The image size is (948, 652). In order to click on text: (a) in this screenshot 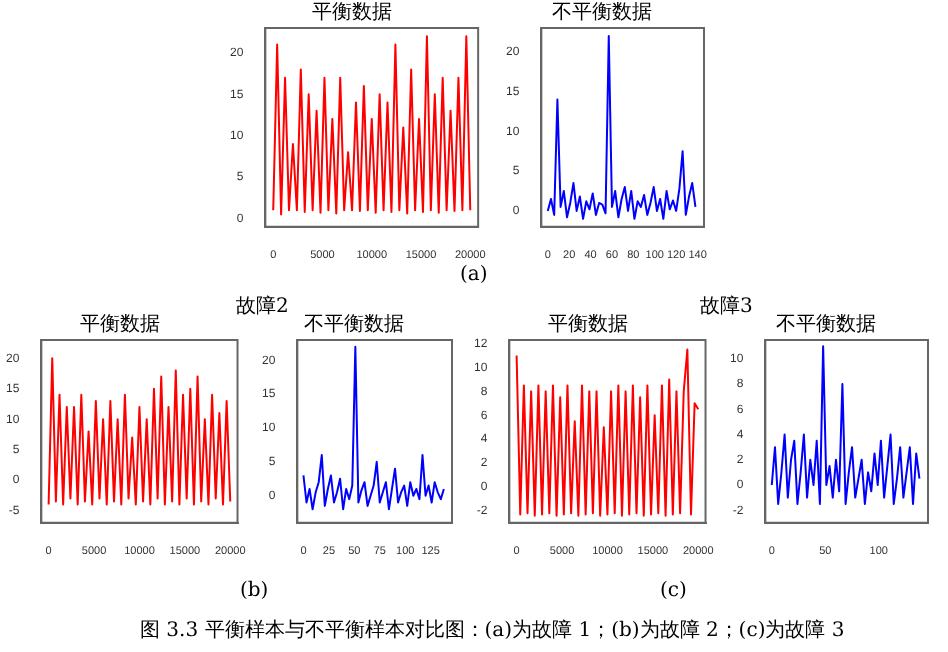, I will do `click(474, 275)`.